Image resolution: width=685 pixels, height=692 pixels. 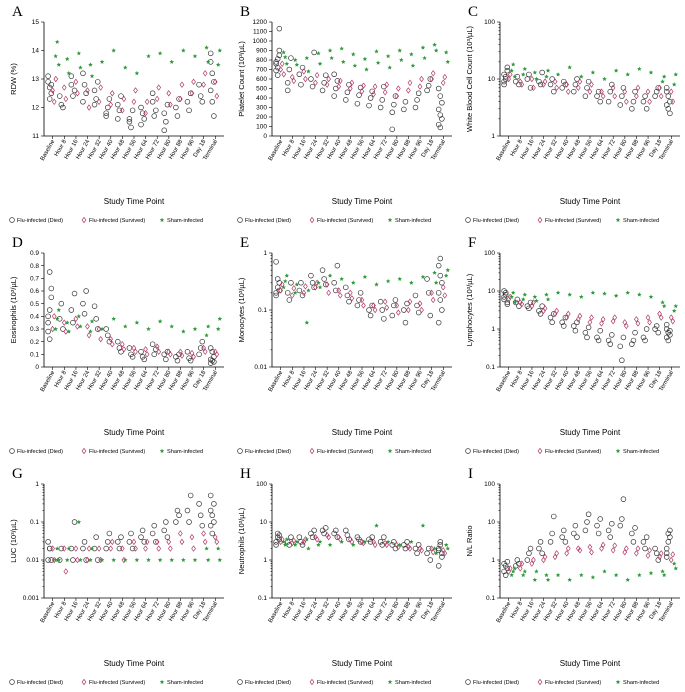 I want to click on y-tick-label: 100, so click(x=261, y=127).